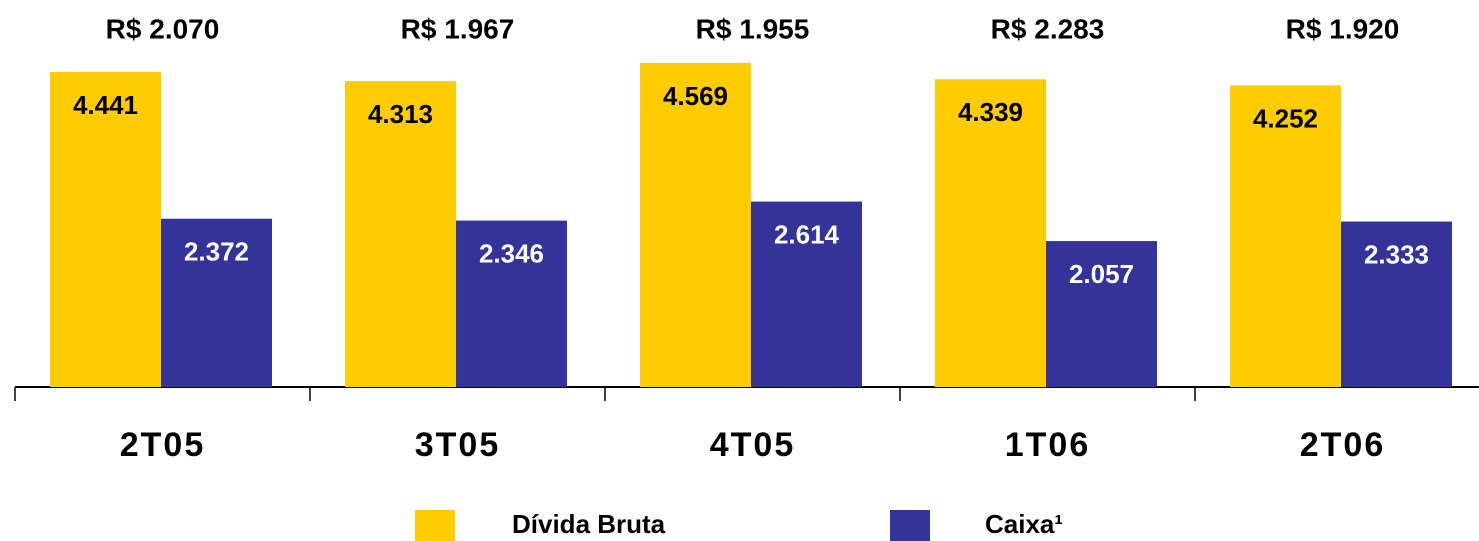 Image resolution: width=1479 pixels, height=541 pixels. I want to click on annotation: R$ 1.920, so click(1343, 28).